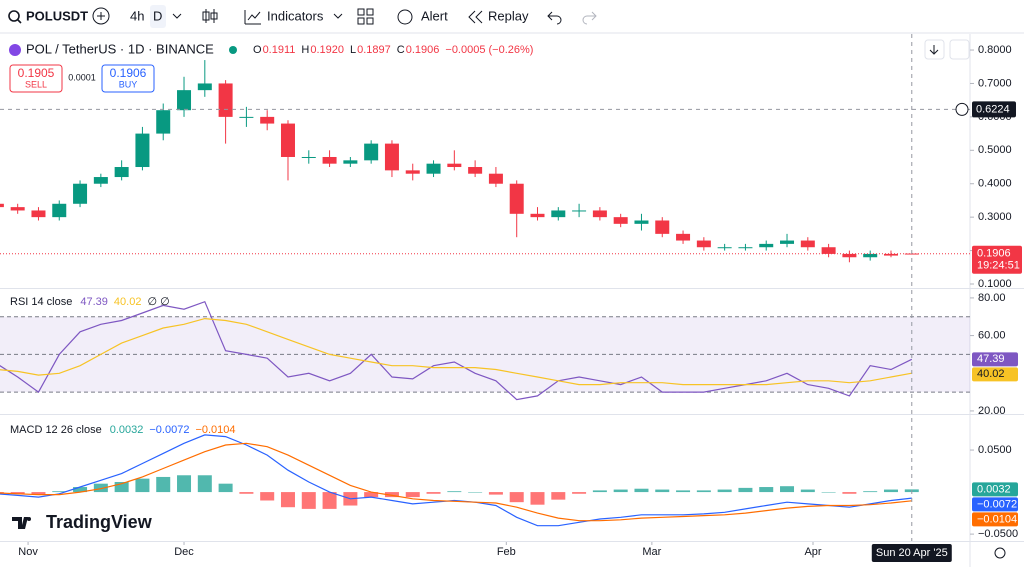 The height and width of the screenshot is (567, 1024). Describe the element at coordinates (475, 17) in the screenshot. I see `replay-icon` at that location.